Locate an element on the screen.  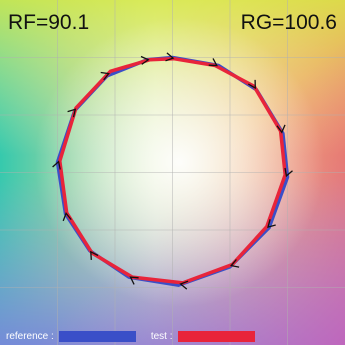
legend-test-label: test : is located at coordinates (161, 336).